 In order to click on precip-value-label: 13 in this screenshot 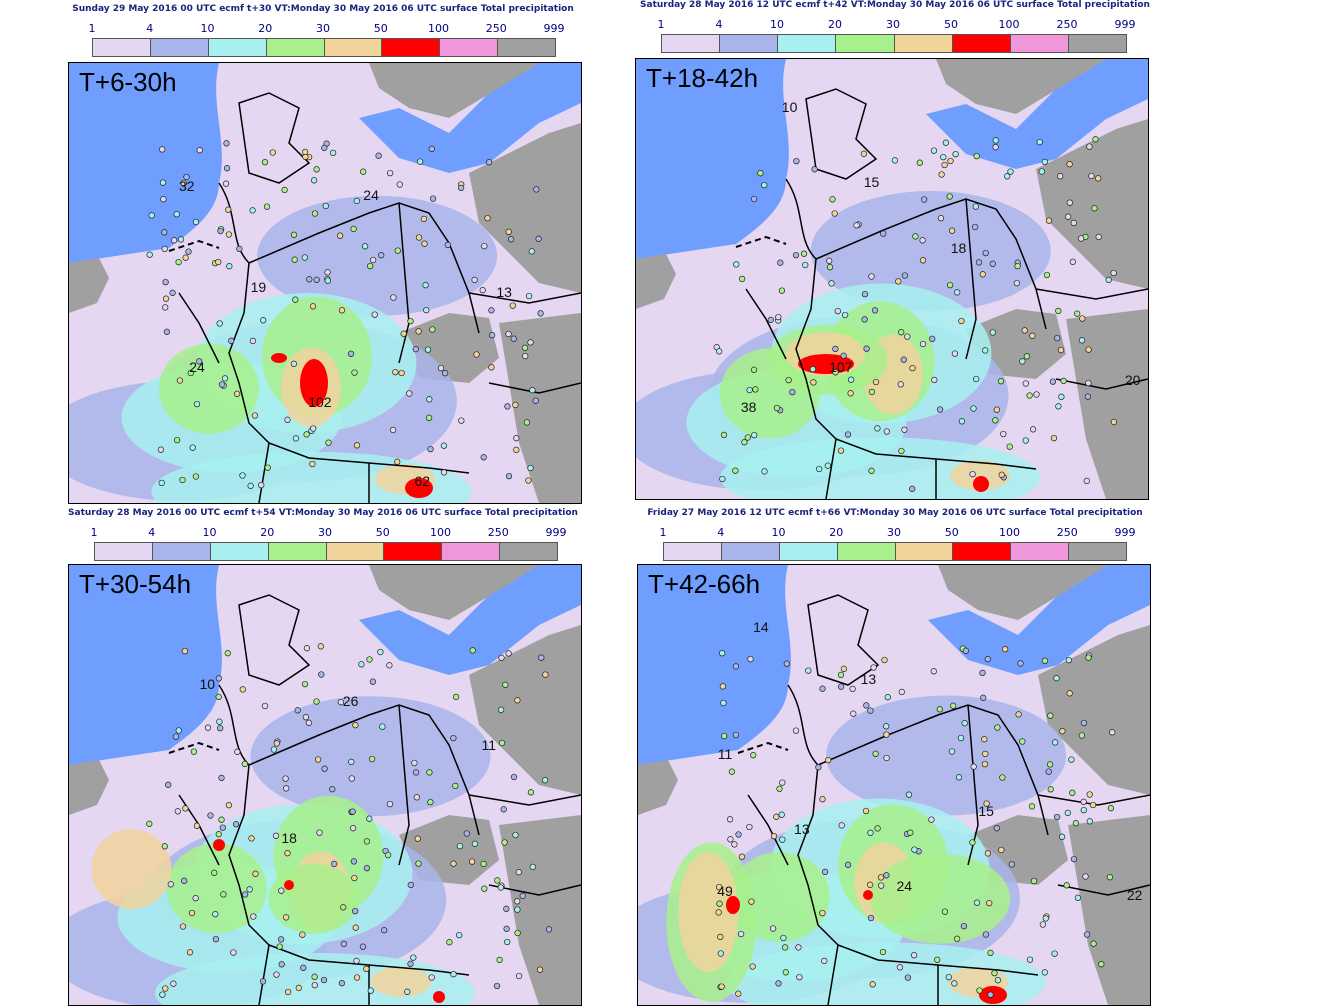, I will do `click(868, 679)`.